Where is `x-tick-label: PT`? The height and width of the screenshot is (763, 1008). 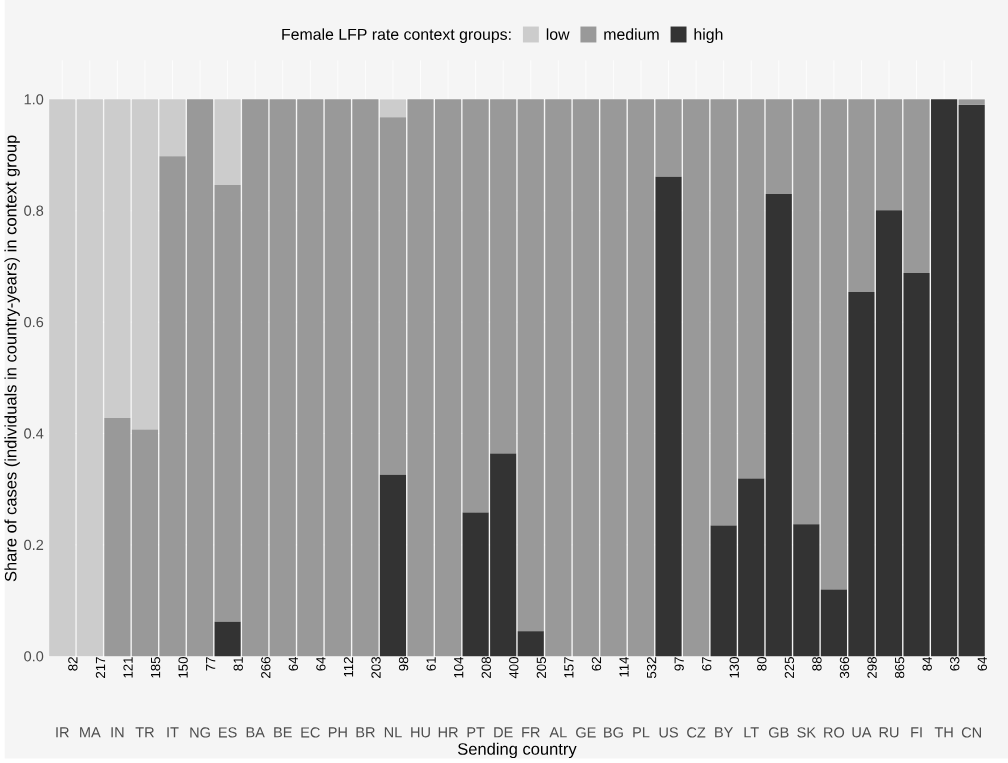 x-tick-label: PT is located at coordinates (476, 732).